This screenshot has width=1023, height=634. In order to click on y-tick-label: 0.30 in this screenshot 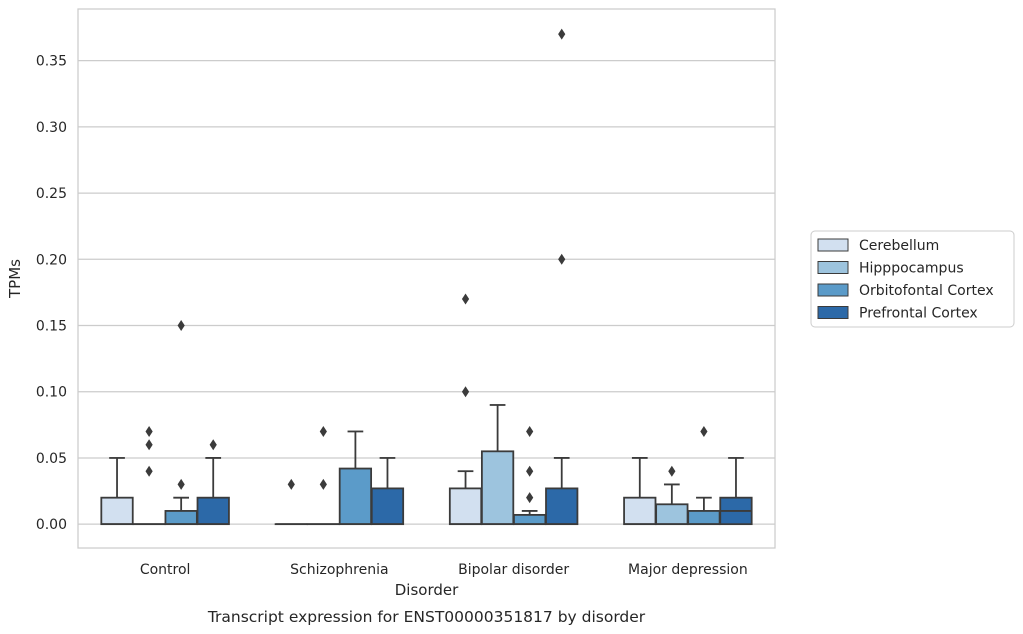, I will do `click(51, 128)`.